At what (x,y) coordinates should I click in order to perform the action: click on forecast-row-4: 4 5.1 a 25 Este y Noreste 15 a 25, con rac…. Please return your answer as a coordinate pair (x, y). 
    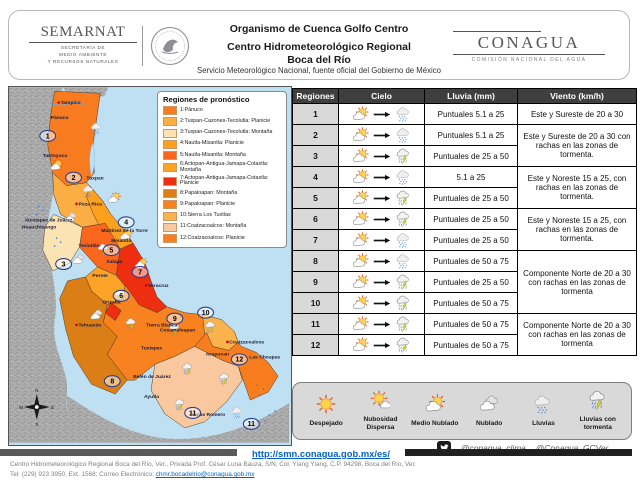
    Looking at the image, I should click on (464, 187).